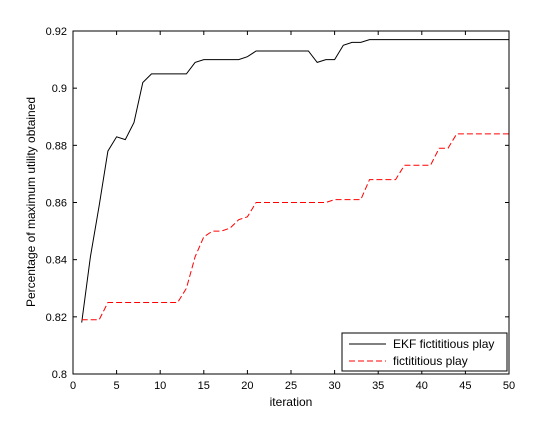  I want to click on y-tick-label: 0.86, so click(56, 204).